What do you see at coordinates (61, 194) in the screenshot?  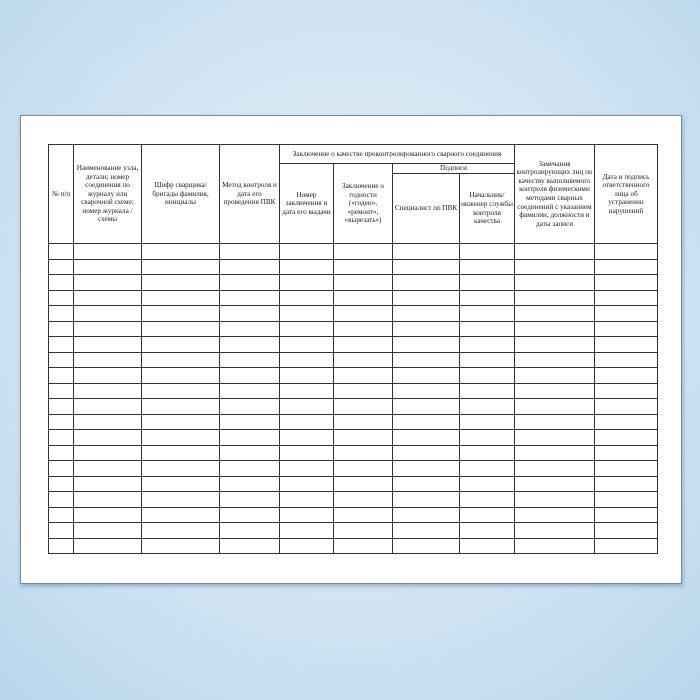 I see `header-num: № п/п` at bounding box center [61, 194].